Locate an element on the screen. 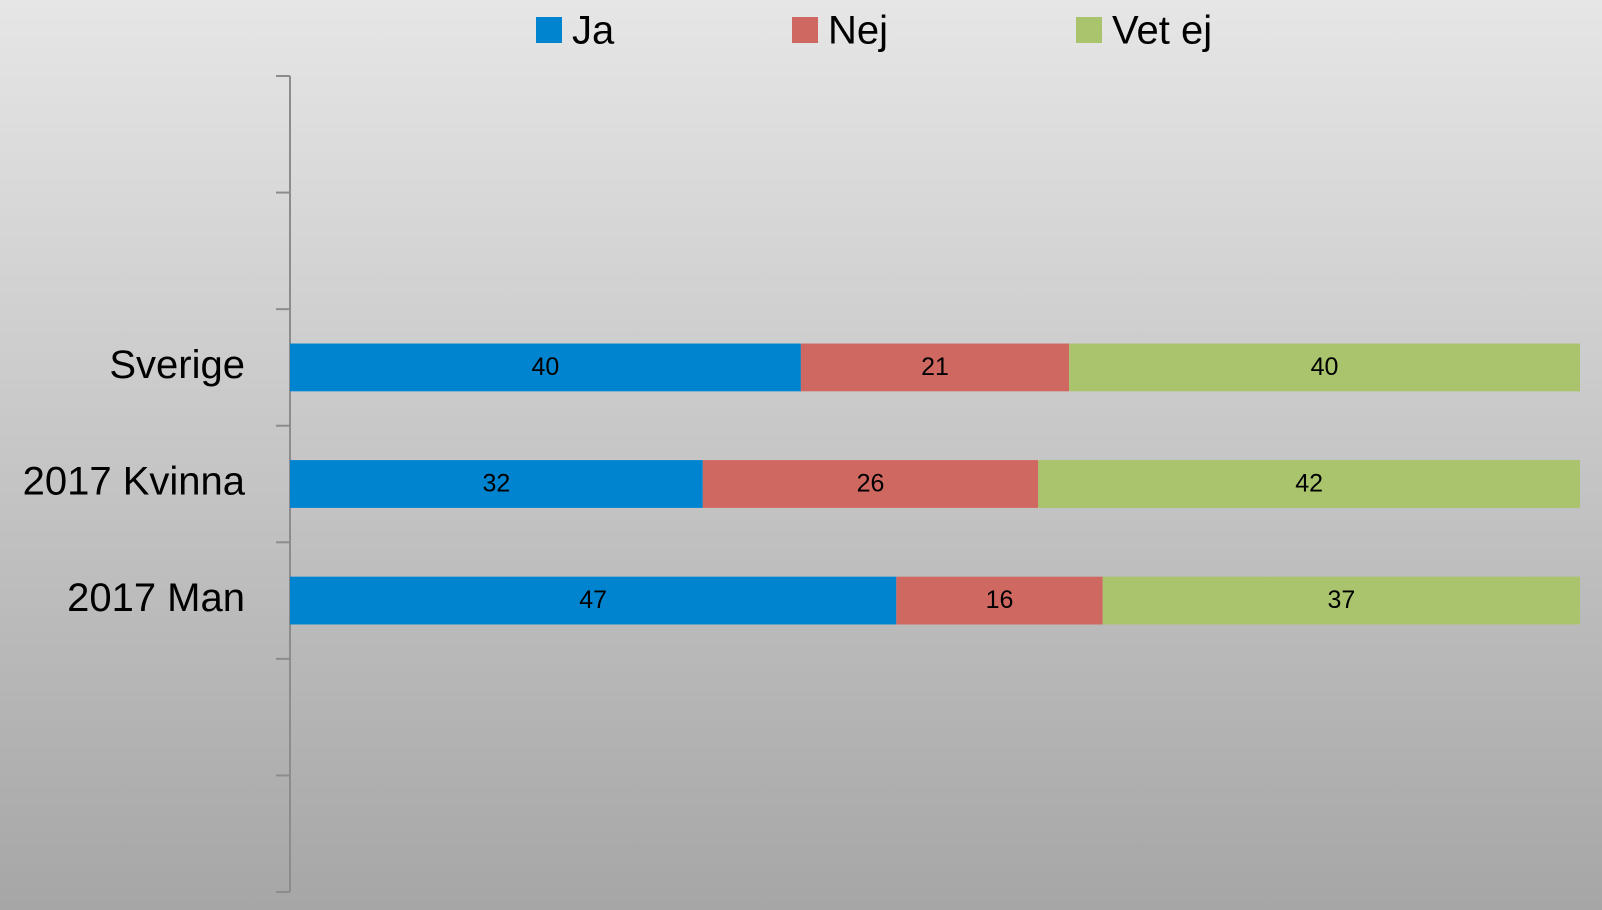 The width and height of the screenshot is (1602, 910). legend-label: Vet ej is located at coordinates (1162, 31).